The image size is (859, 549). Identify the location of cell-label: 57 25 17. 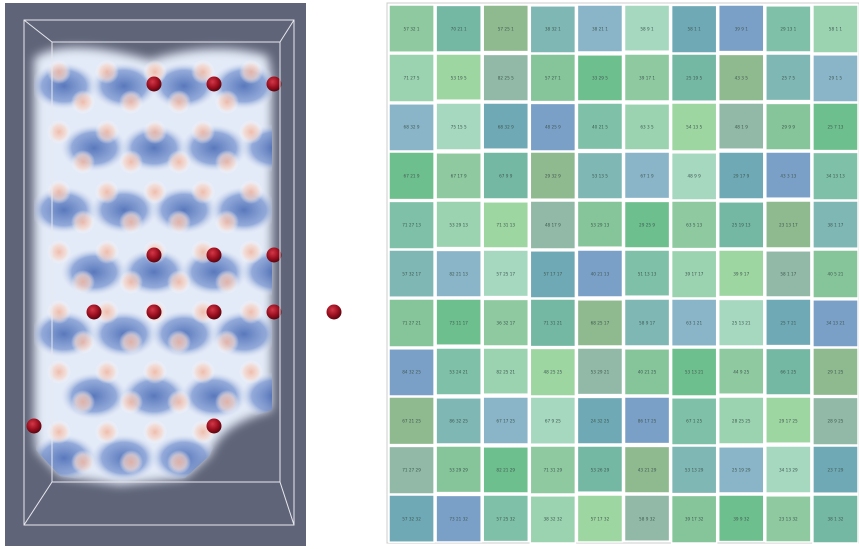
(505, 274).